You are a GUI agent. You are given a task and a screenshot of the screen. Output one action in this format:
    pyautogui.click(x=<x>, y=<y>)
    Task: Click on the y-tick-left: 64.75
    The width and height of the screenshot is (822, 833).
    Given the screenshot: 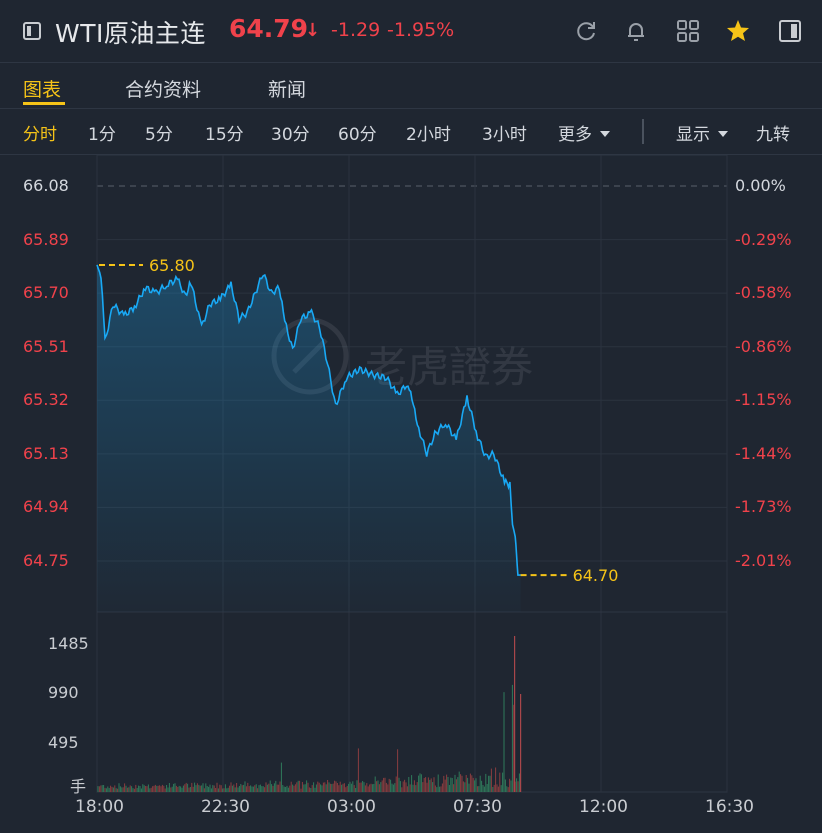 What is the action you would take?
    pyautogui.click(x=46, y=560)
    